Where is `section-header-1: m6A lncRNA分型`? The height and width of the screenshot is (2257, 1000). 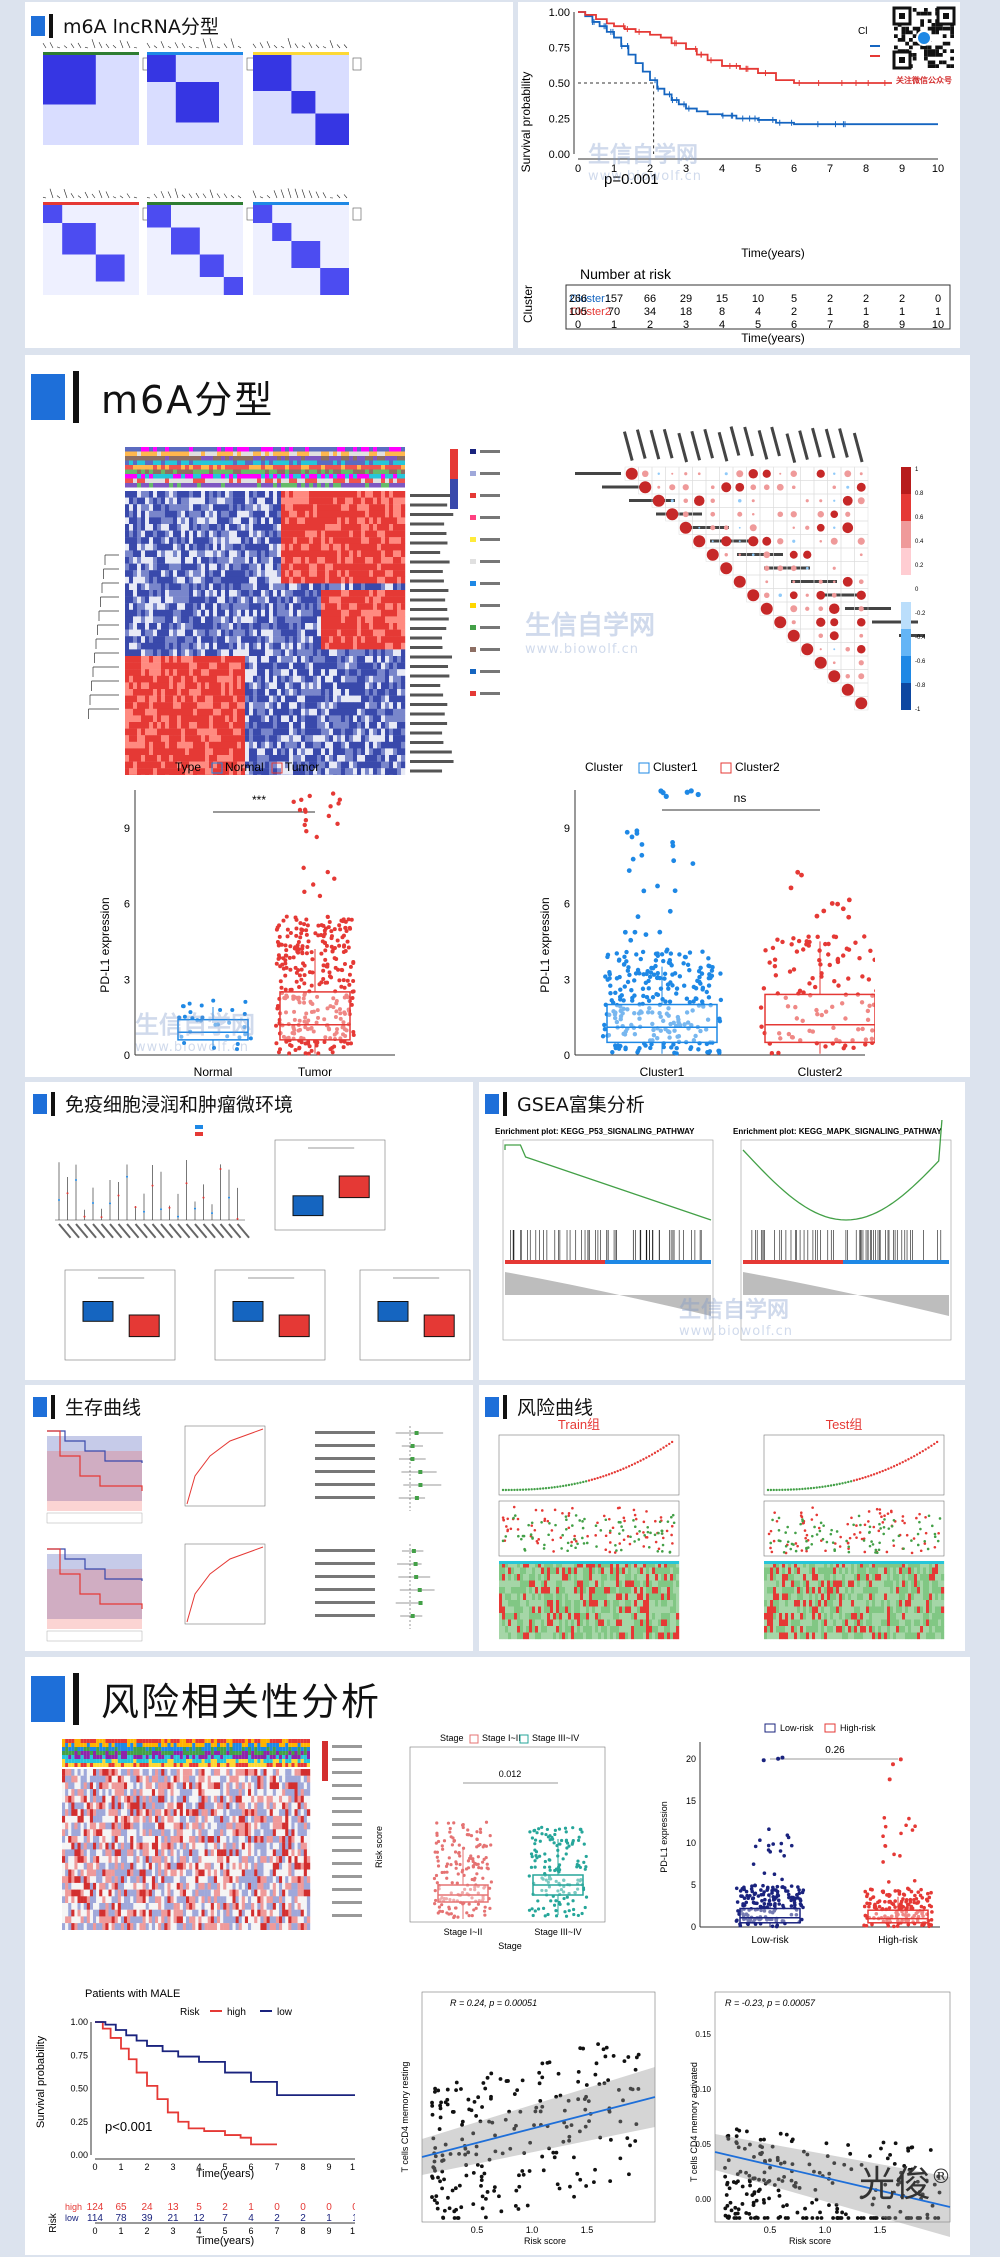 section-header-1: m6A lncRNA分型 is located at coordinates (125, 25).